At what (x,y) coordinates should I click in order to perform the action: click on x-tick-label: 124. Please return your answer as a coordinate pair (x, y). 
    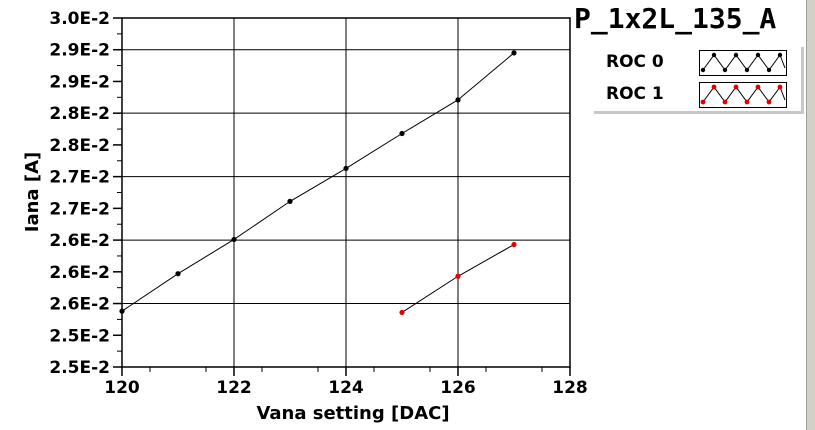
    Looking at the image, I should click on (346, 388).